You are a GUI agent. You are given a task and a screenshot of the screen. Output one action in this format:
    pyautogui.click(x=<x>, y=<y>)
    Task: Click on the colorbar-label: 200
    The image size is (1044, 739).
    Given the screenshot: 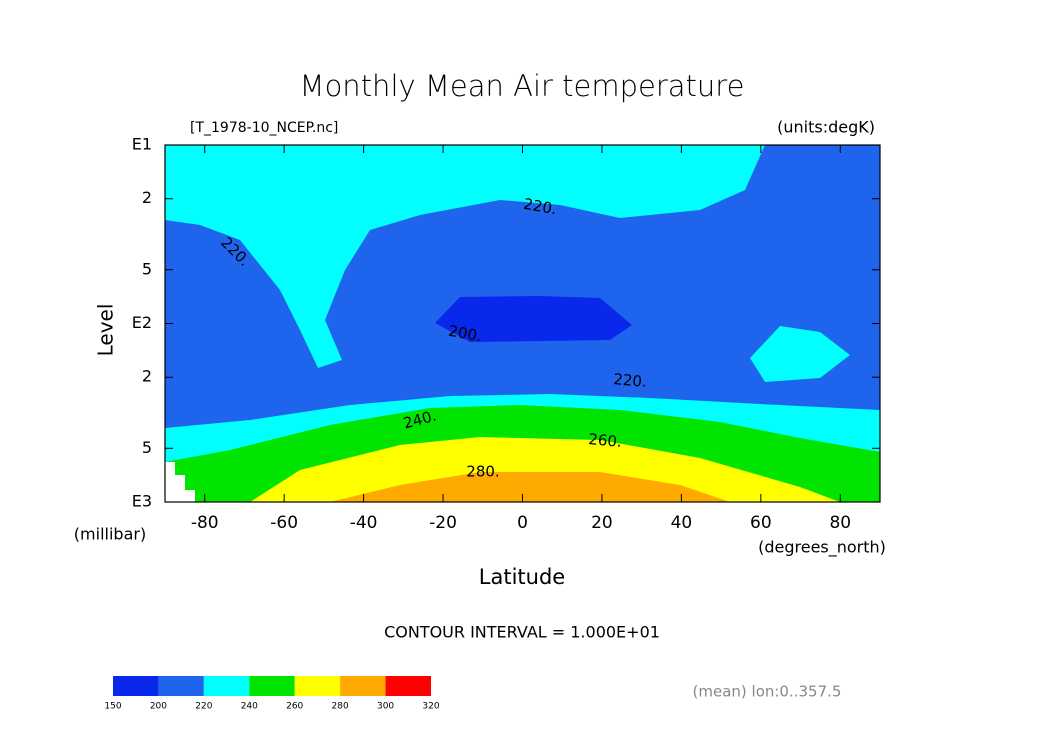 What is the action you would take?
    pyautogui.click(x=158, y=707)
    